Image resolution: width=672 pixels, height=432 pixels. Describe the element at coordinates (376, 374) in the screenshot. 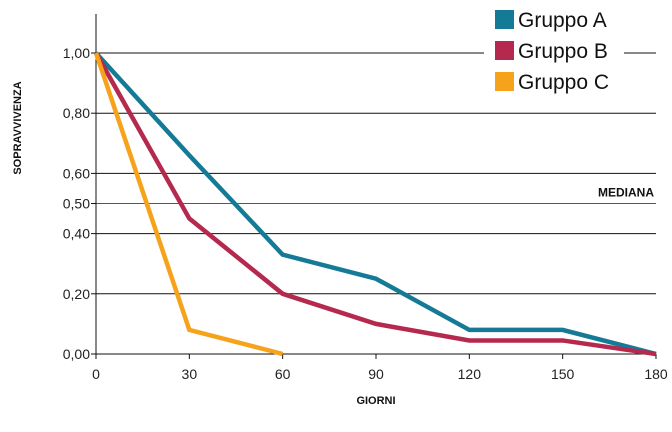

I see `x-tick-label-3: 90` at that location.